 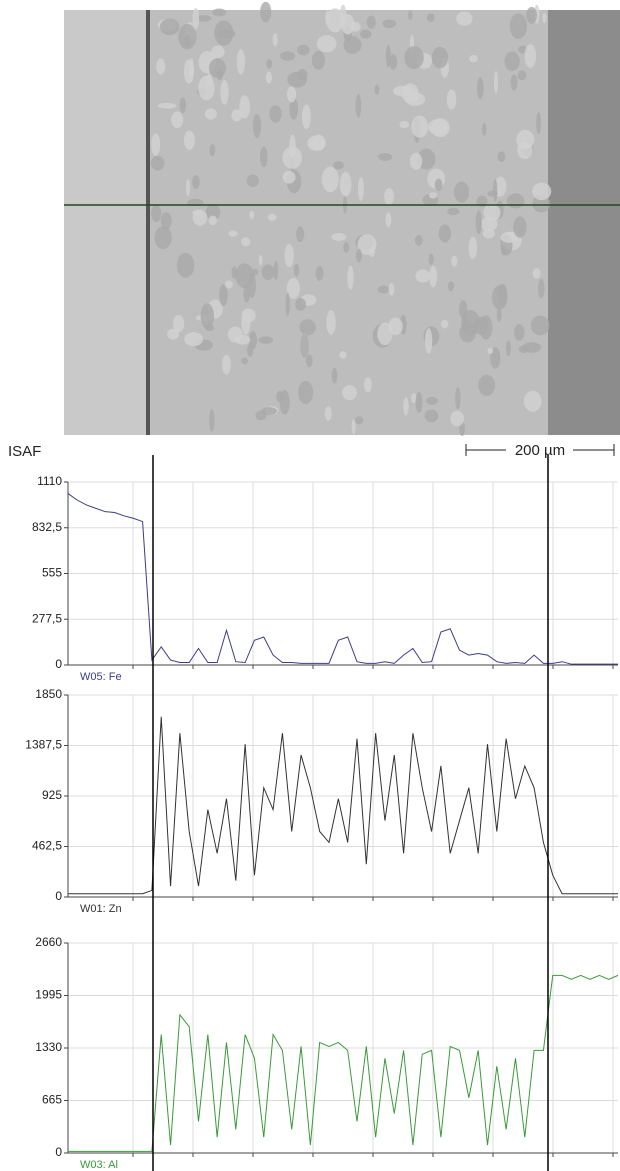 I want to click on y-tick-label: 555, so click(x=52, y=573).